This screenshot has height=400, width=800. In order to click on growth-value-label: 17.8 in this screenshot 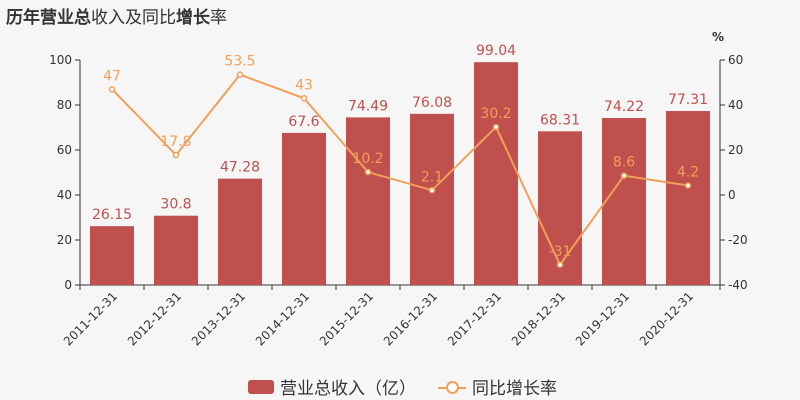, I will do `click(175, 142)`.